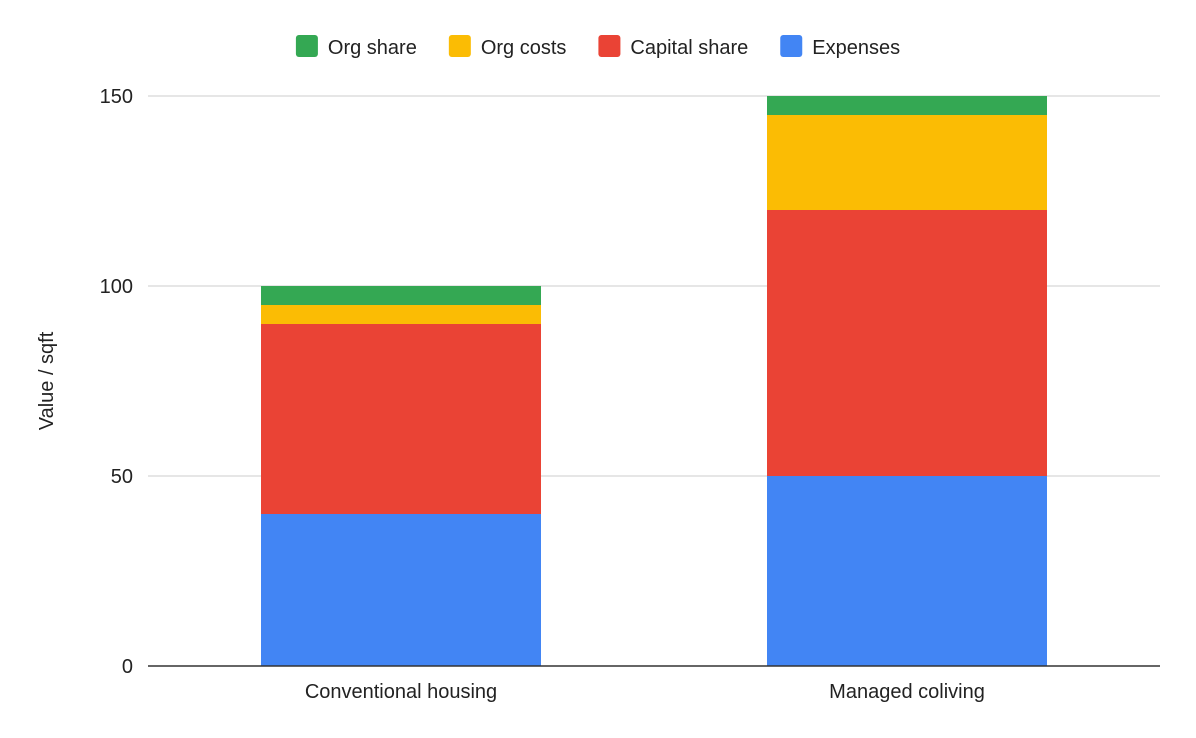 The width and height of the screenshot is (1196, 738). Describe the element at coordinates (127, 667) in the screenshot. I see `y-tick-label: 0` at that location.